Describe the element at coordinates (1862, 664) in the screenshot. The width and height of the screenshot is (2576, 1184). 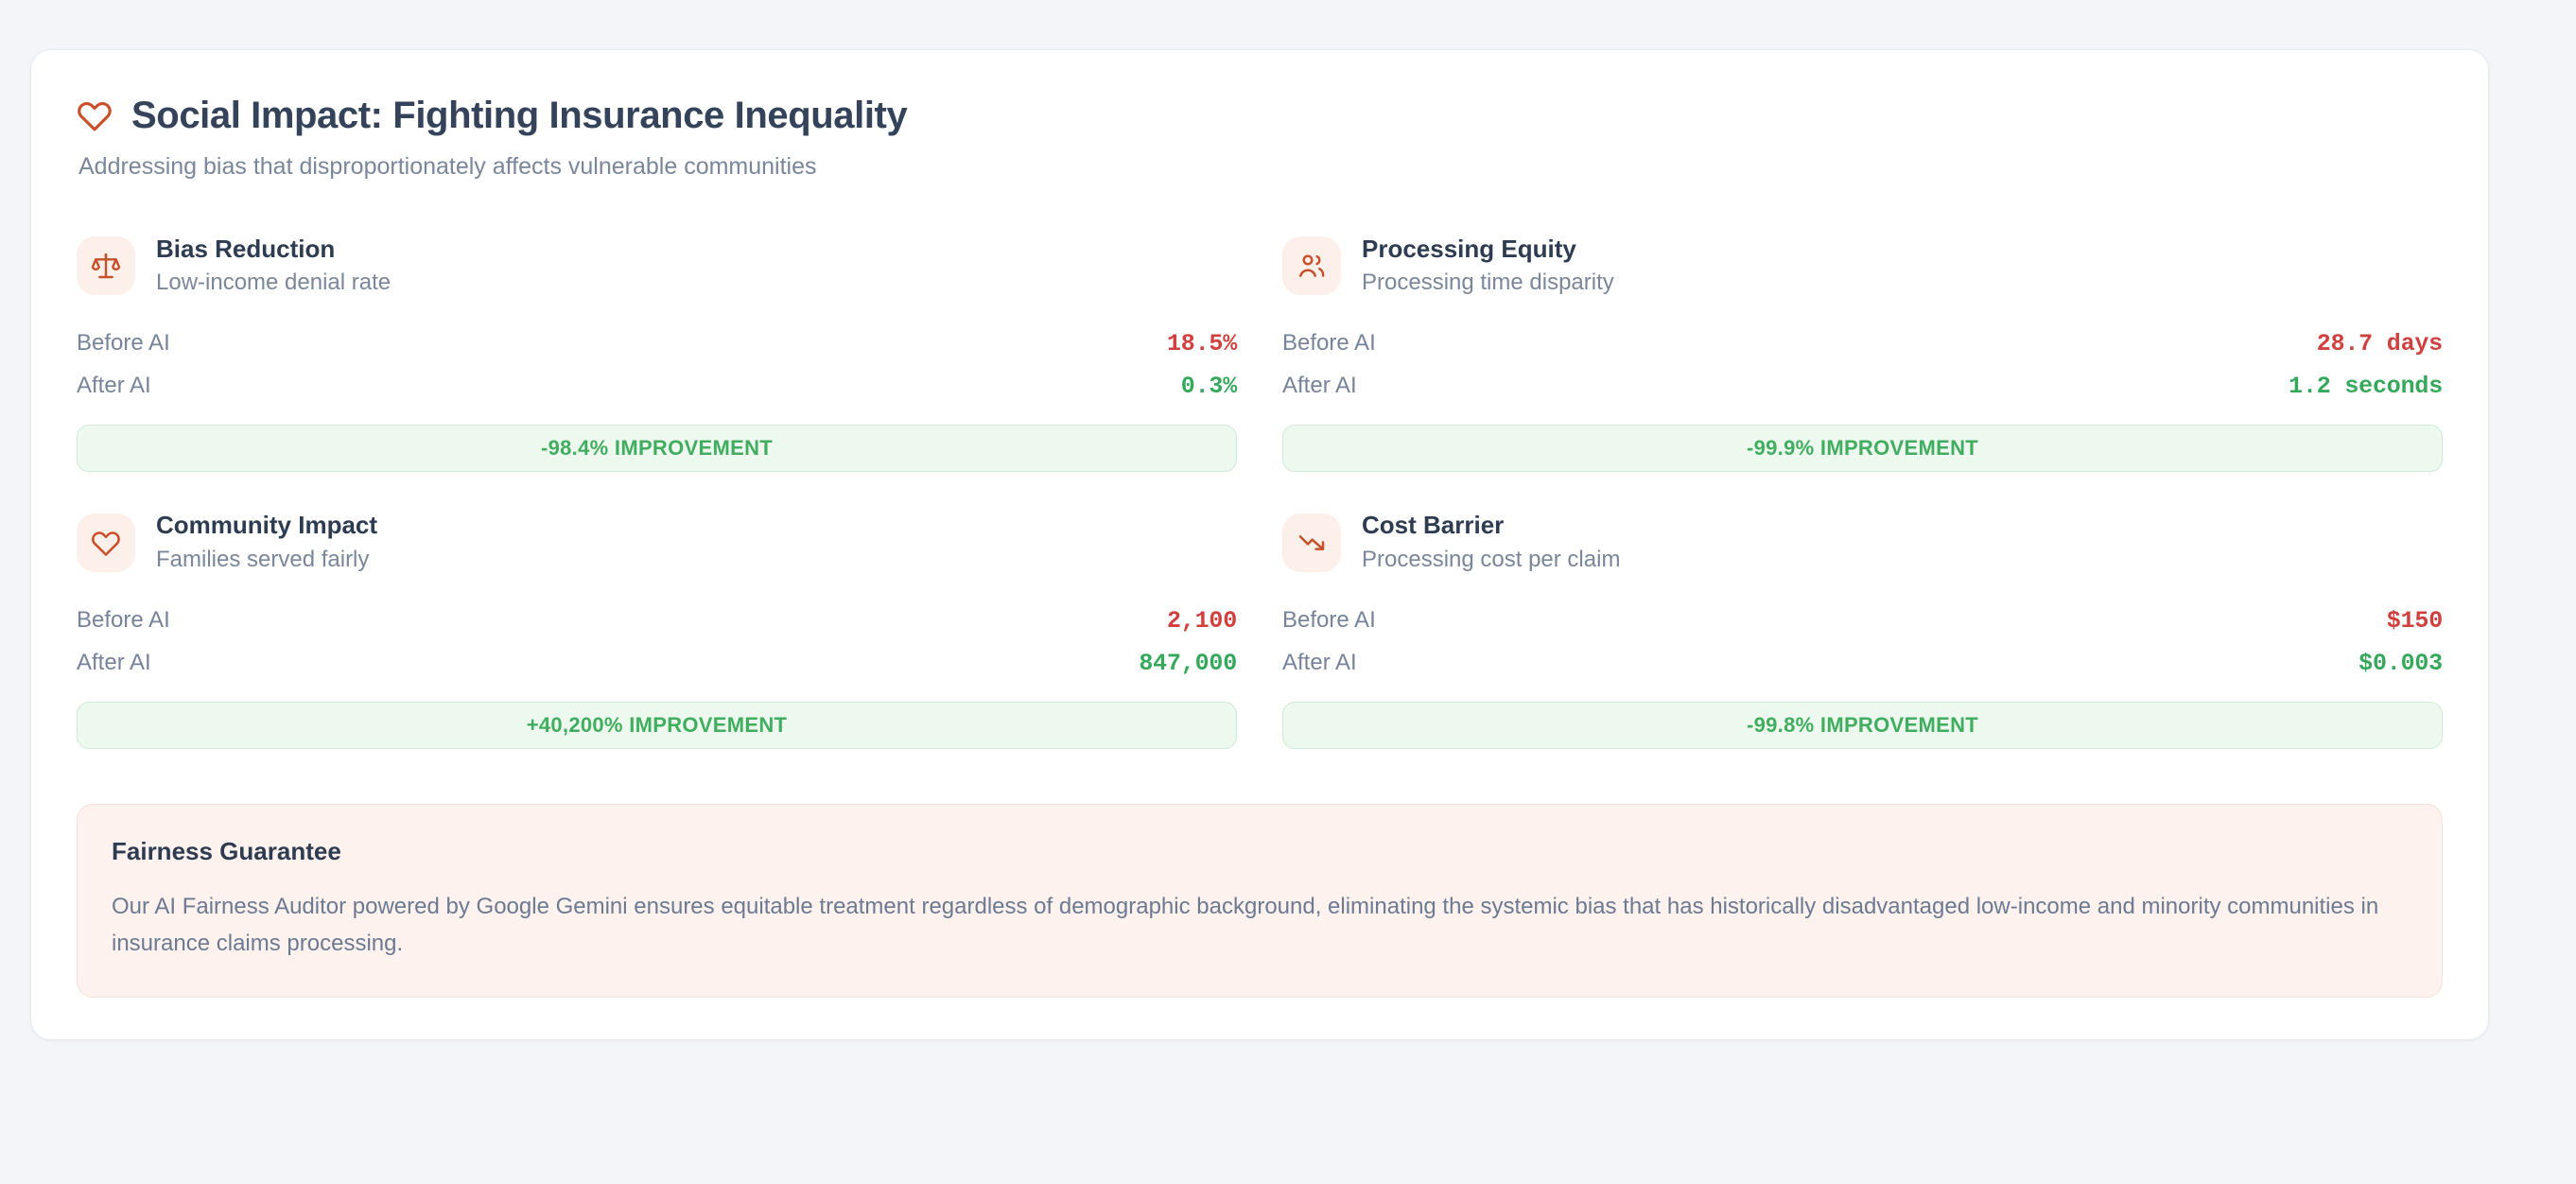
I see `metric-row-after: After AI $0.003` at that location.